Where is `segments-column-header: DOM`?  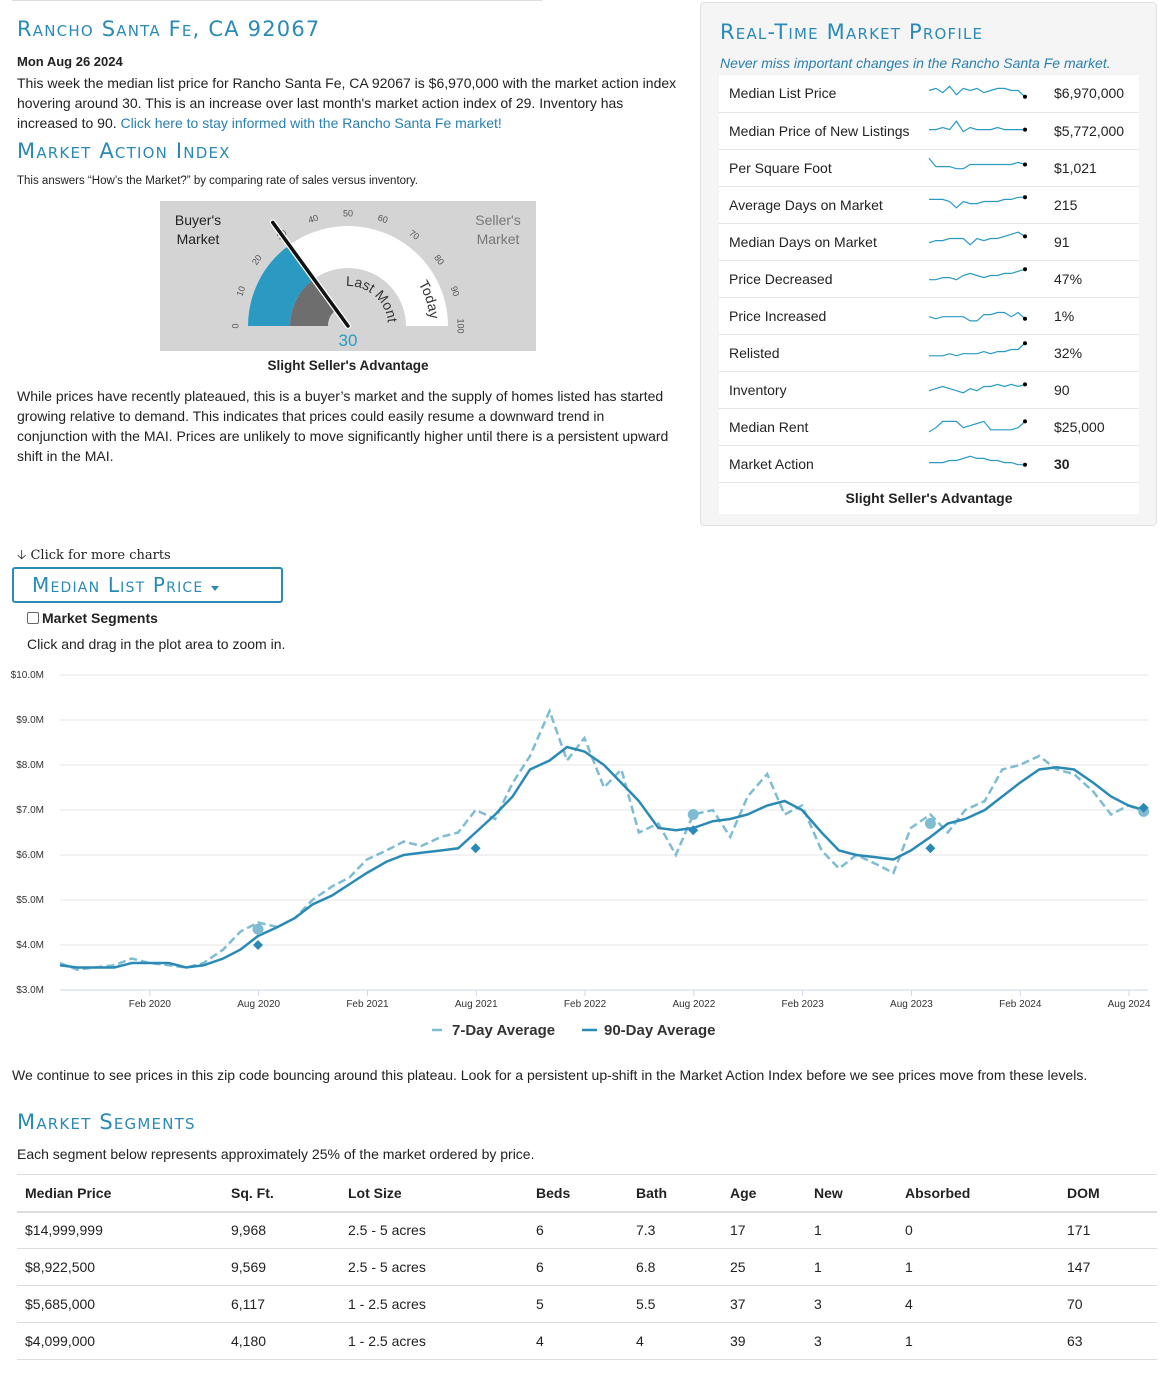 segments-column-header: DOM is located at coordinates (1108, 1193).